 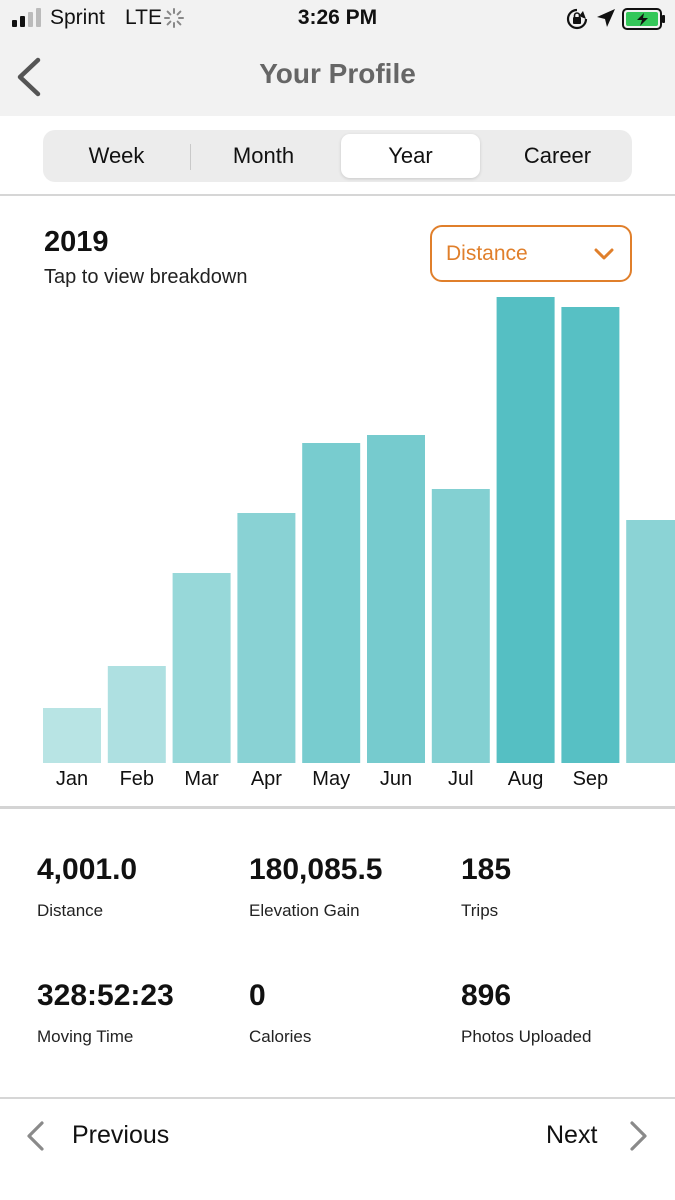 I want to click on period-selector-area: Week Month Year Career, so click(x=337, y=156).